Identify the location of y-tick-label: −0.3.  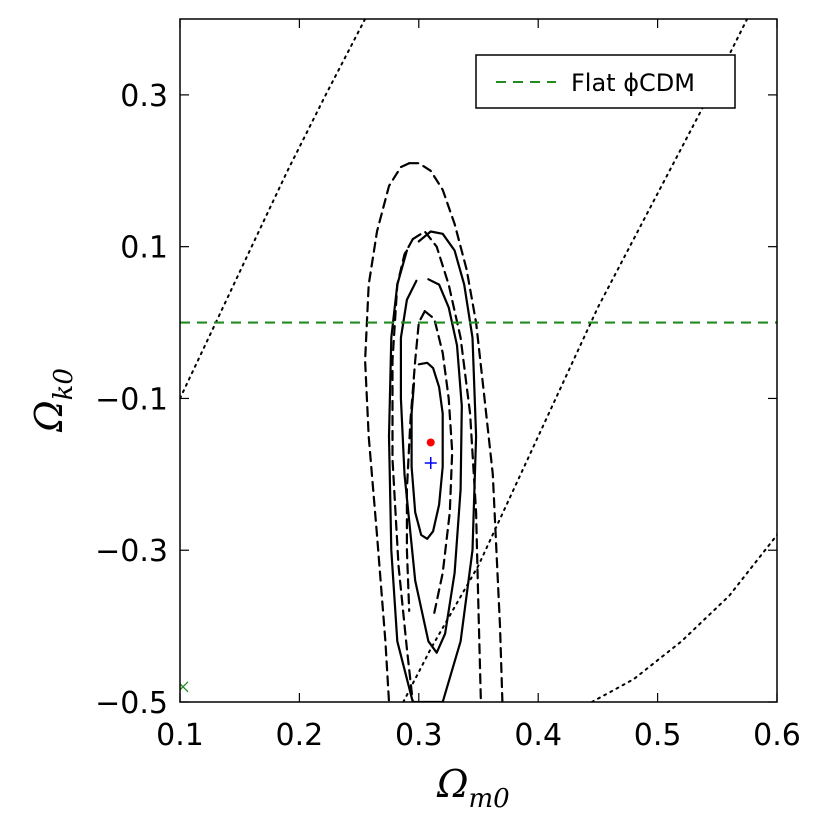
(131, 551).